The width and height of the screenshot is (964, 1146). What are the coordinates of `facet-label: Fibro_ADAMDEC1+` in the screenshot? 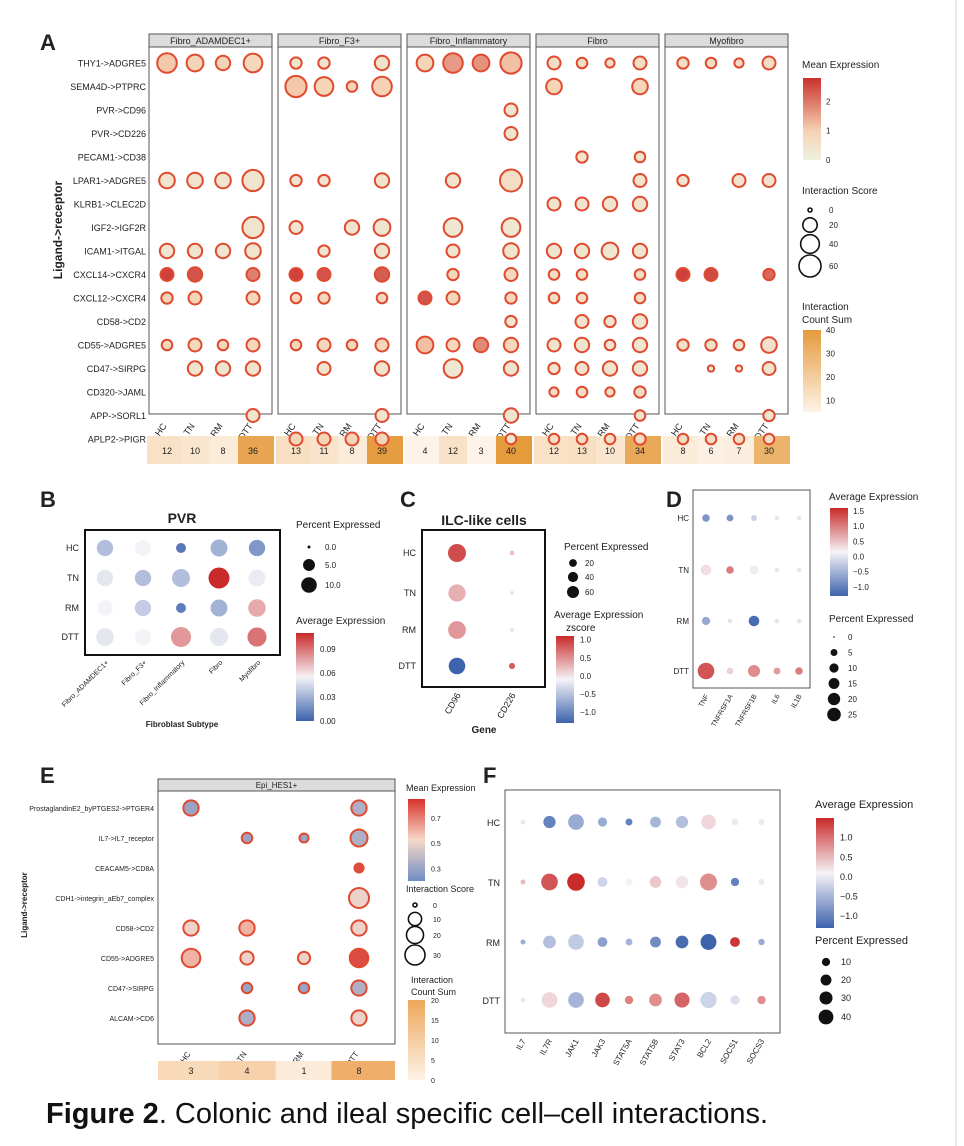 It's located at (210, 41).